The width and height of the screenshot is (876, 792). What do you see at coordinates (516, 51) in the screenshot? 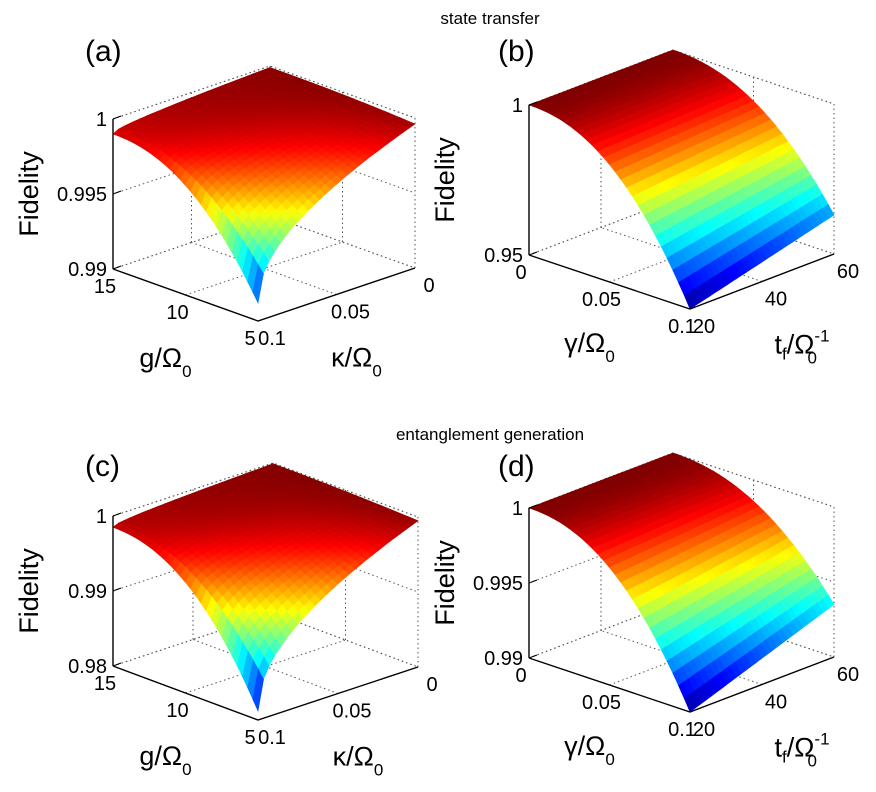
I see `panel-label: (b)` at bounding box center [516, 51].